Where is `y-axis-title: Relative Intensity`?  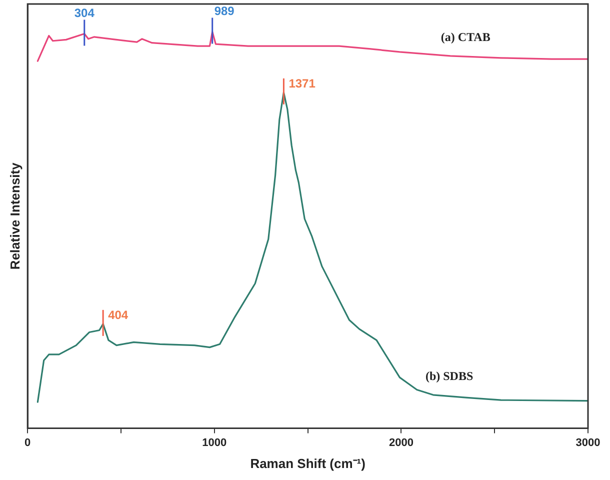 y-axis-title: Relative Intensity is located at coordinates (14, 216).